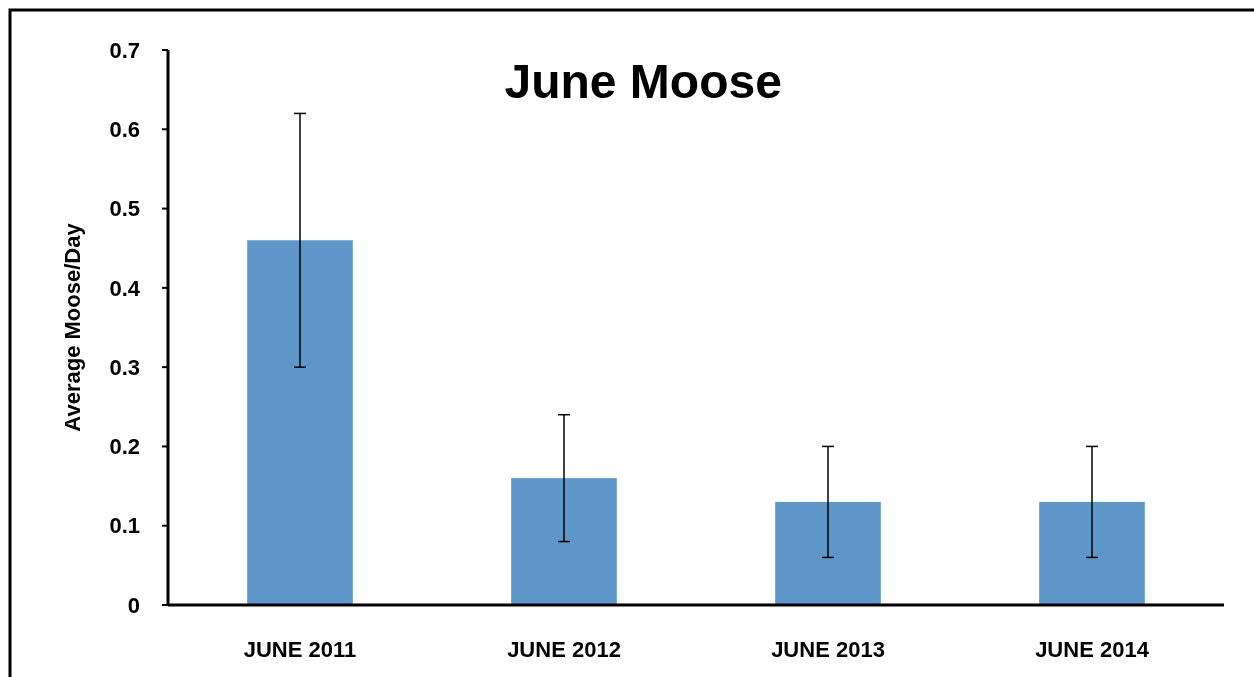 This screenshot has height=677, width=1254. I want to click on y-tick-label: 0.6, so click(124, 129).